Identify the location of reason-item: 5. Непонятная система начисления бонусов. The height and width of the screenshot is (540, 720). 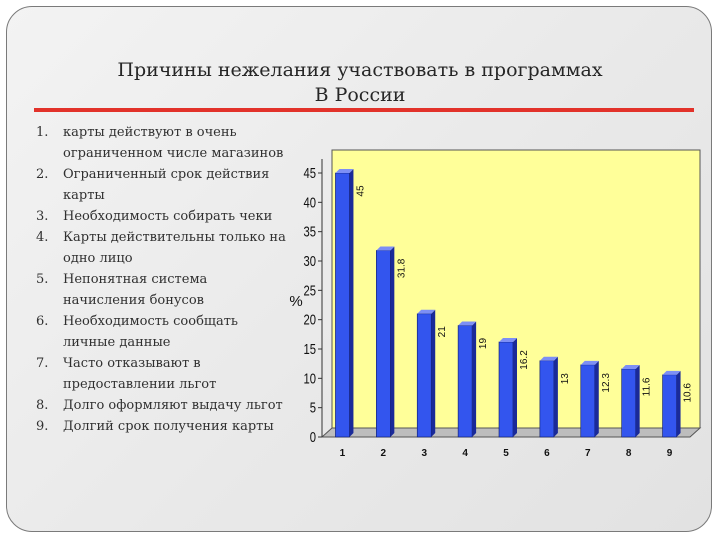
(161, 290).